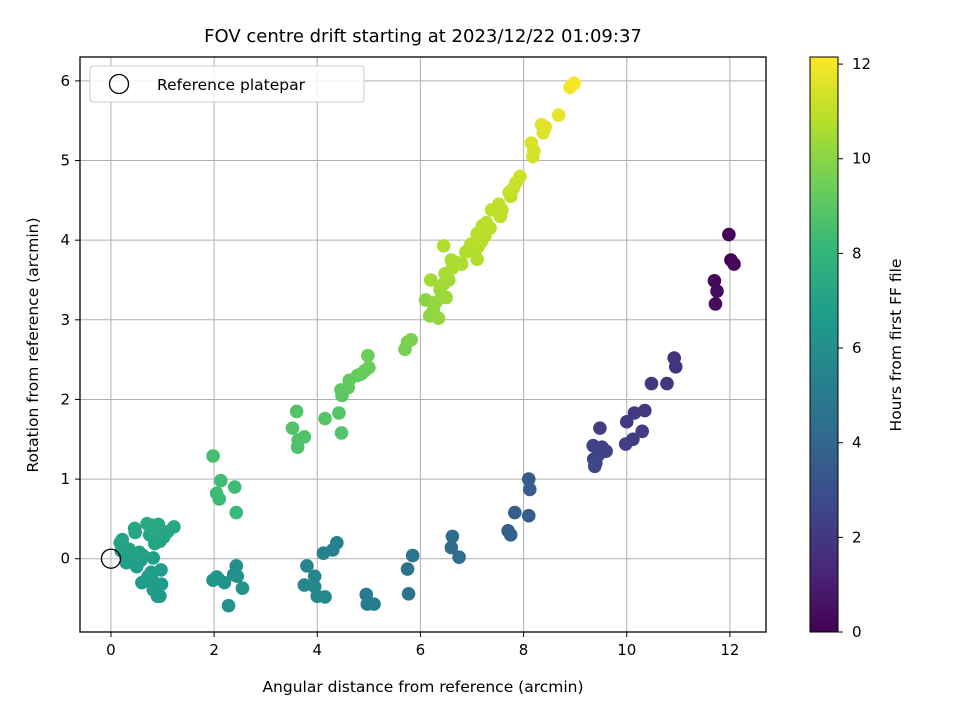  I want to click on colorbar: 0 2 4 6 8 10 12 Hours from first FF file, so click(857, 348).